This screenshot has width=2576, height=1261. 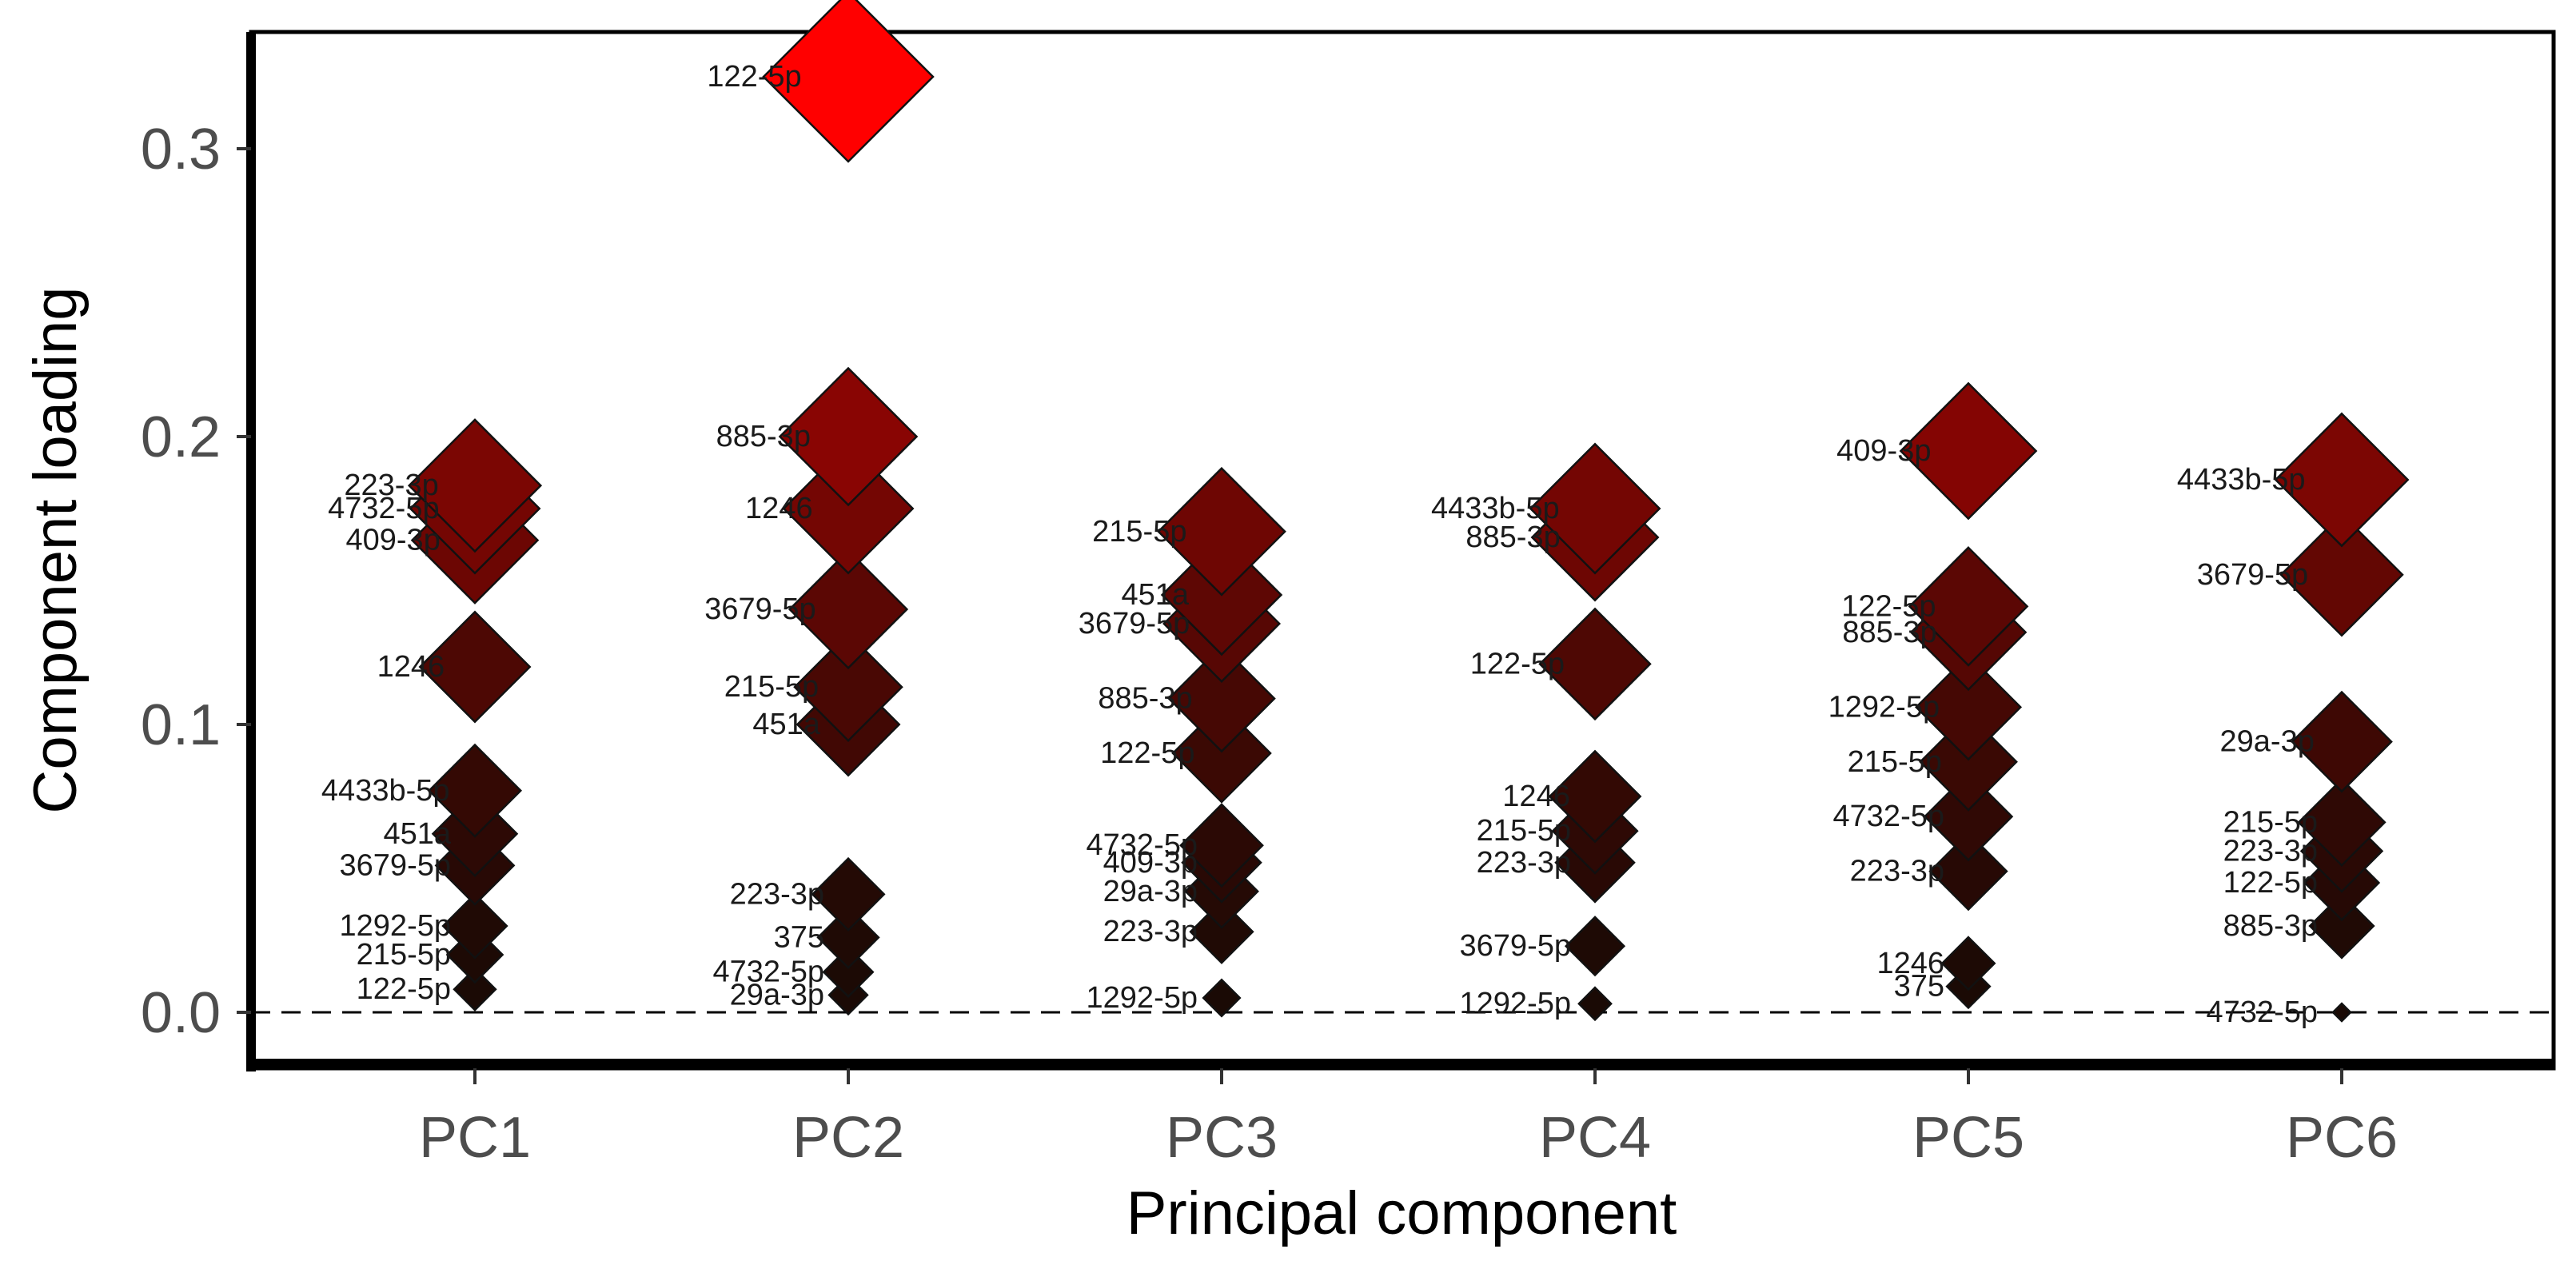 What do you see at coordinates (475, 1138) in the screenshot?
I see `x-tick-label: PC1` at bounding box center [475, 1138].